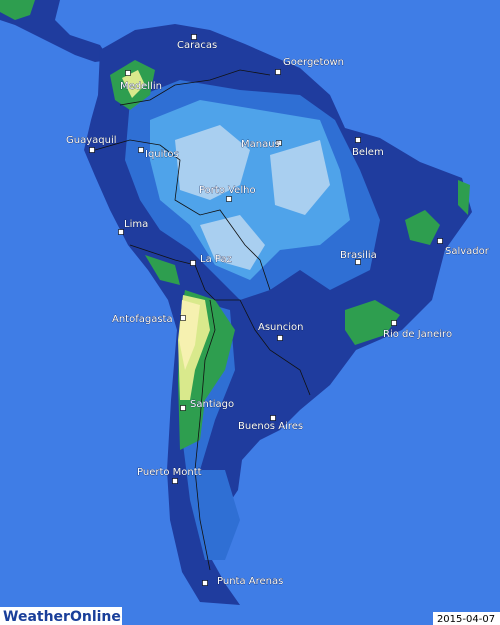 The image size is (500, 625). Describe the element at coordinates (142, 319) in the screenshot. I see `city-label: Antofagasta` at that location.